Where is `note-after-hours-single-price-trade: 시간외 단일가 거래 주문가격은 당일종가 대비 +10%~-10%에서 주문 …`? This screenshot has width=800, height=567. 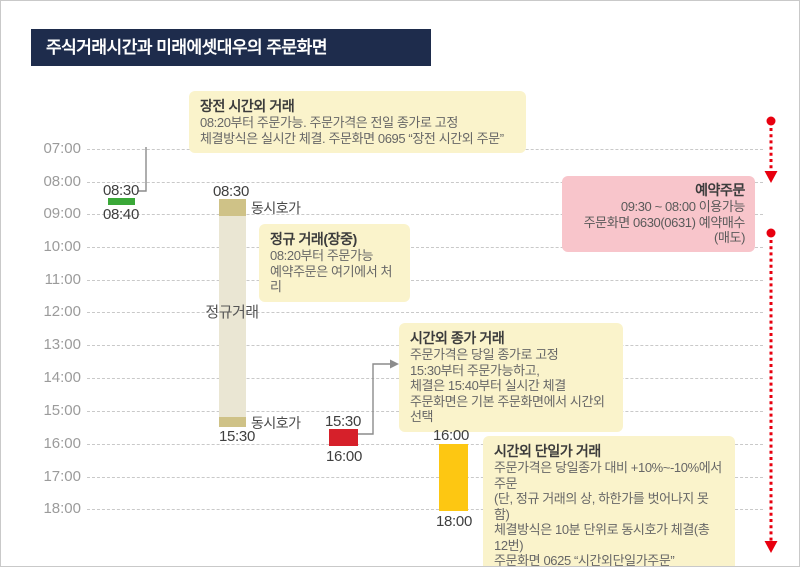 note-after-hours-single-price-trade: 시간외 단일가 거래 주문가격은 당일종가 대비 +10%~-10%에서 주문 … is located at coordinates (609, 501).